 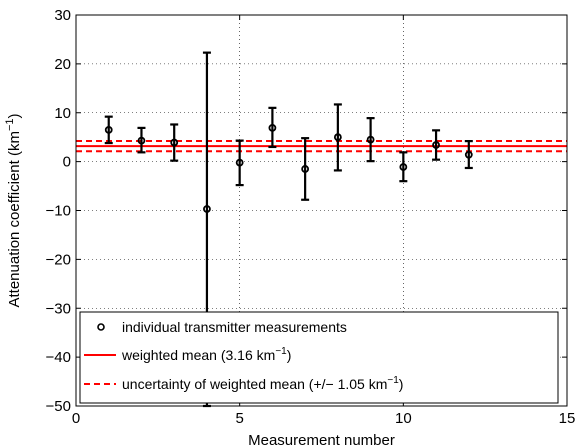 I want to click on x-tick-label: 0, so click(x=76, y=418).